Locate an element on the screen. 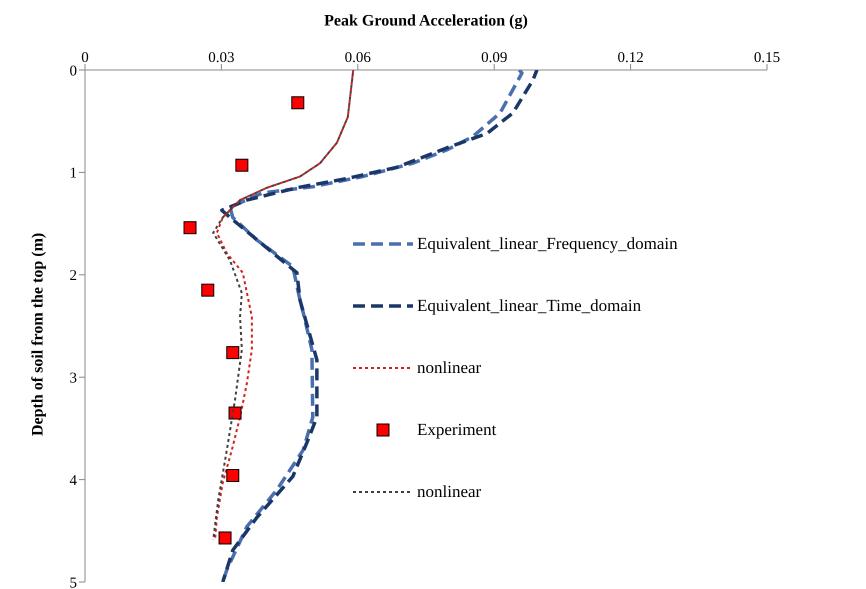 The width and height of the screenshot is (866, 589). x-tick-label: 0.03 is located at coordinates (221, 58).